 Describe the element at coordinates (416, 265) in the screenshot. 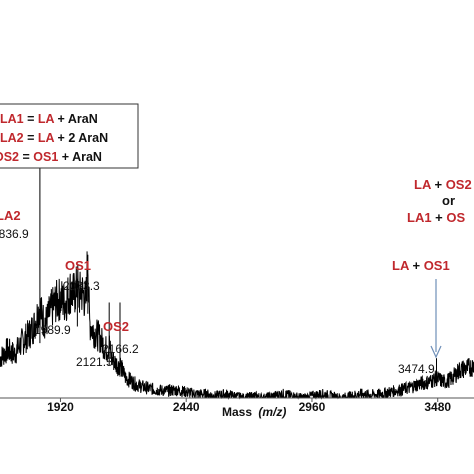

I see `annotation-la-os1-plus: +` at that location.